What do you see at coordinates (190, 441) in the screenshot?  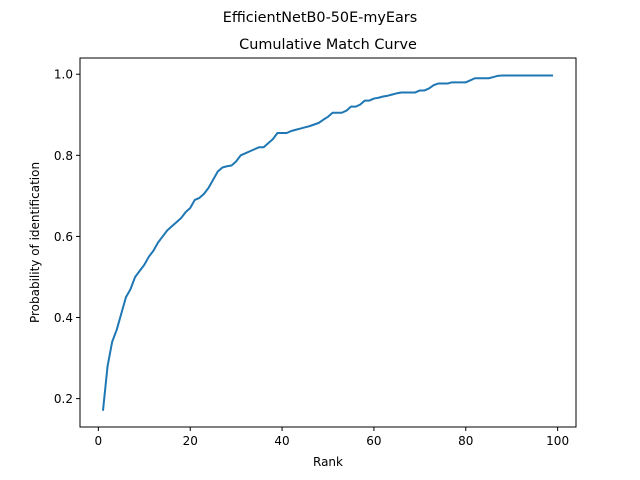 I see `x-tick-label: 20` at bounding box center [190, 441].